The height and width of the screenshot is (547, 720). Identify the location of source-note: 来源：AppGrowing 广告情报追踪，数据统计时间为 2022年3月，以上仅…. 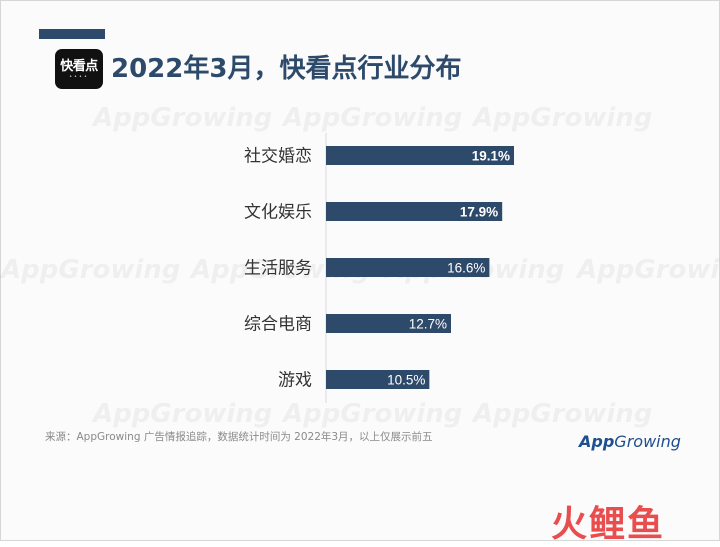
(239, 437).